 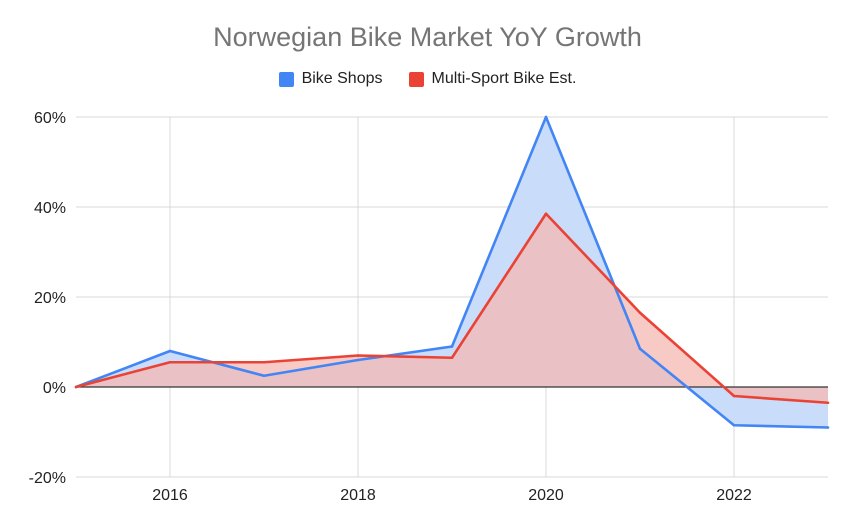 I want to click on x-tick-label: 2016, so click(x=170, y=495).